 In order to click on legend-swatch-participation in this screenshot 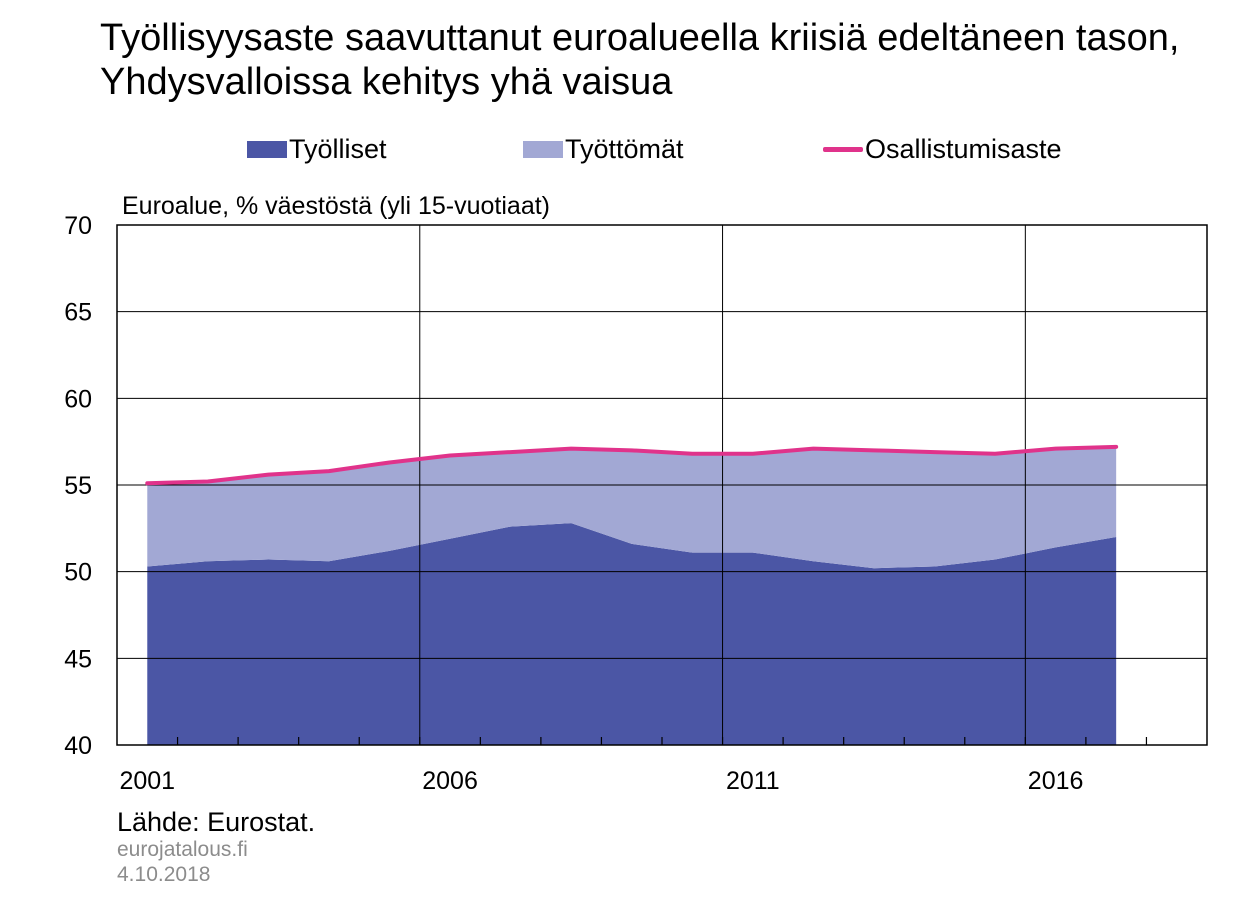, I will do `click(843, 149)`.